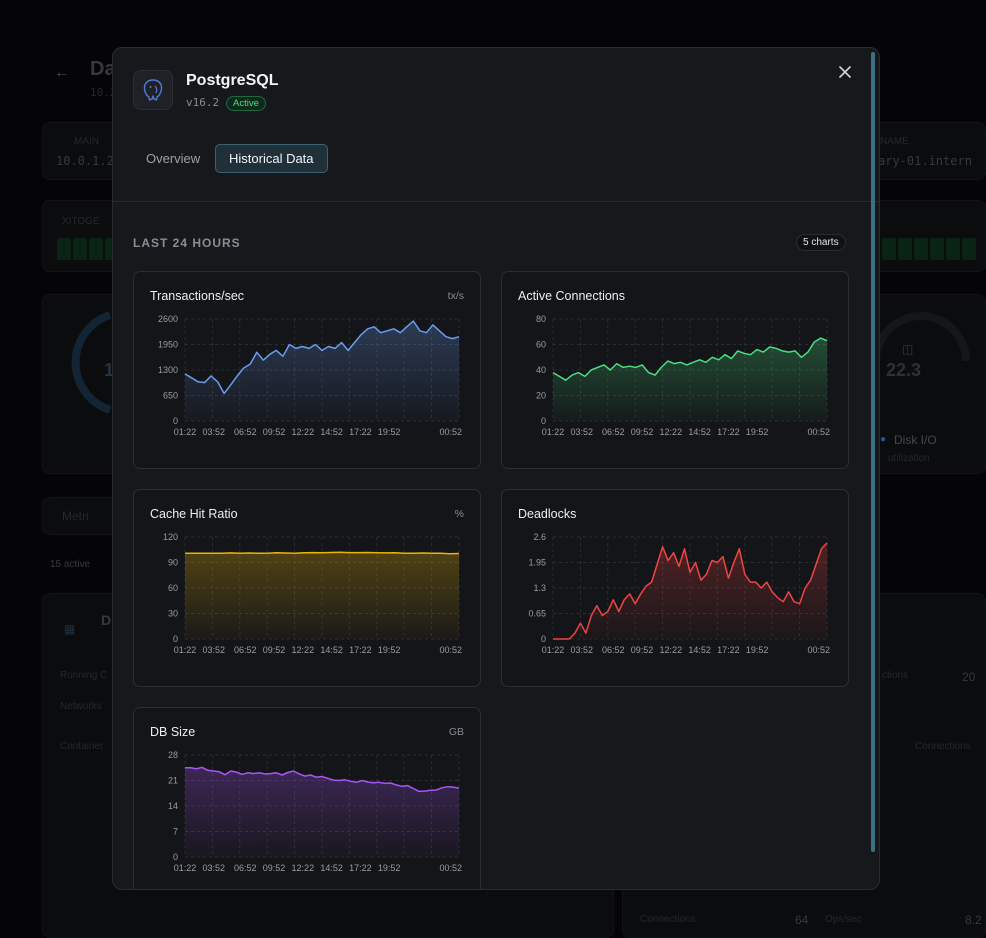 The image size is (986, 938). Describe the element at coordinates (926, 151) in the screenshot. I see `bg-hostname-card` at that location.